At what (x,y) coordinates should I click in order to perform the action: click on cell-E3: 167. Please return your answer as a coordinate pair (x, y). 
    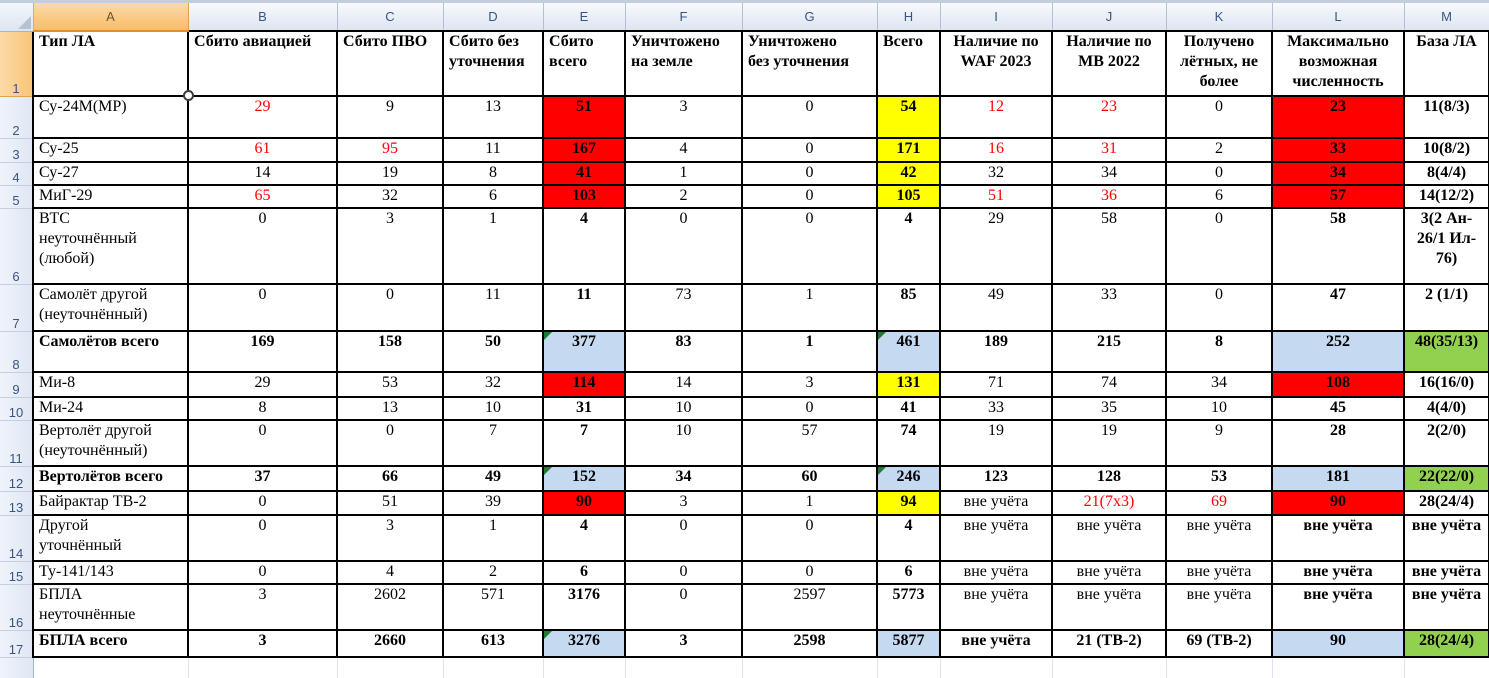
    Looking at the image, I should click on (584, 150).